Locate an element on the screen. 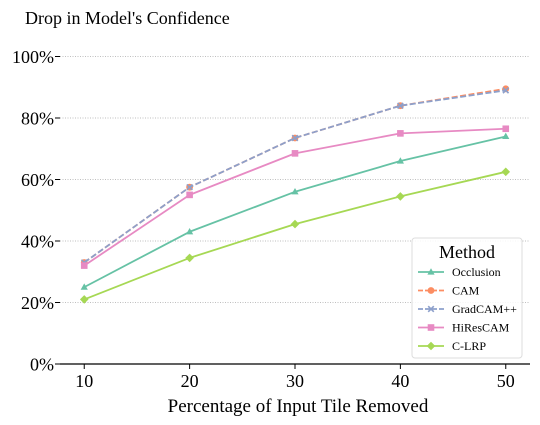 This screenshot has height=425, width=540. legend-item: Occlusion is located at coordinates (459, 272).